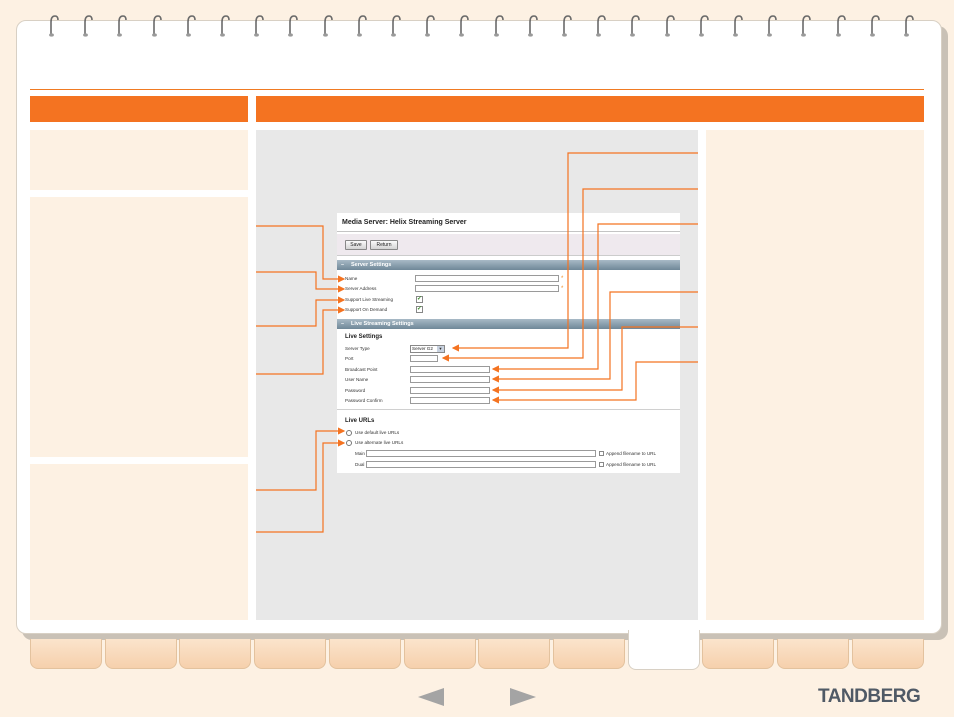  Describe the element at coordinates (508, 409) in the screenshot. I see `live-settings-divider` at that location.